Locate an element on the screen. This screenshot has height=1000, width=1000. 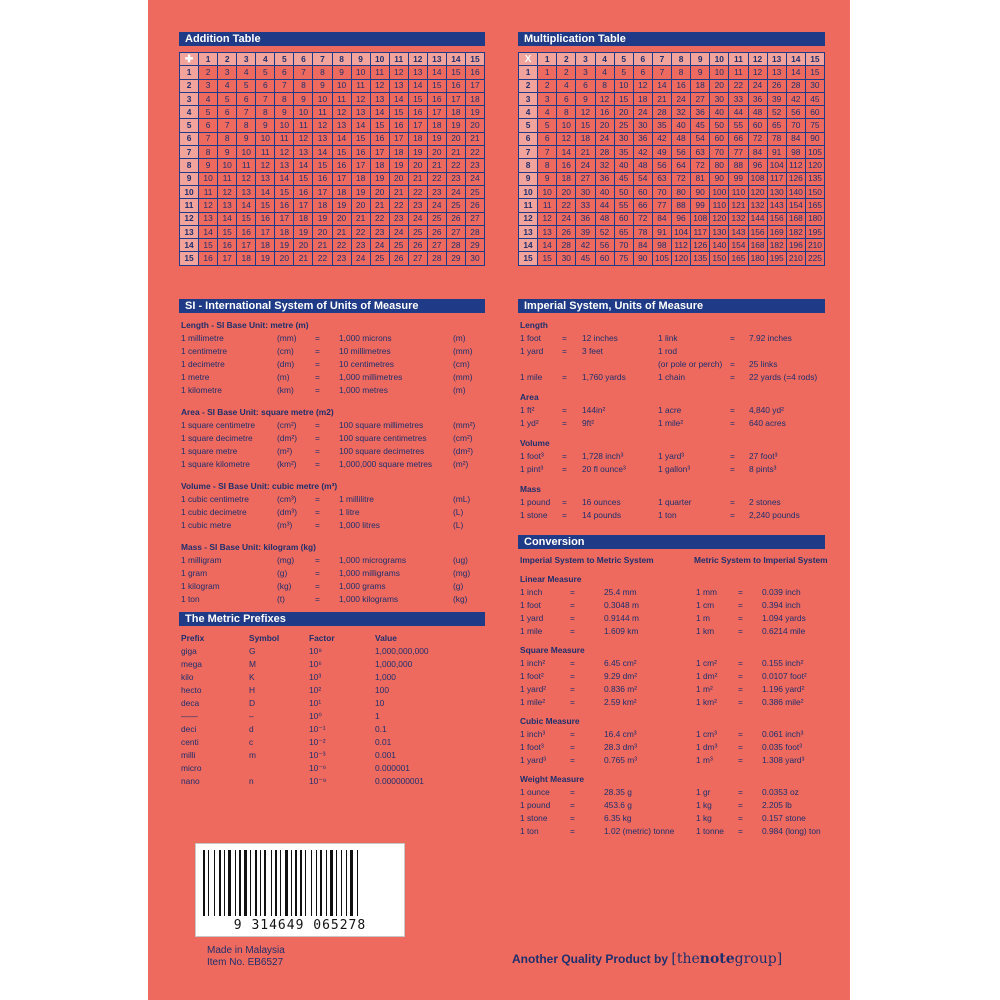
multiplication-cell: 13 is located at coordinates (547, 232).